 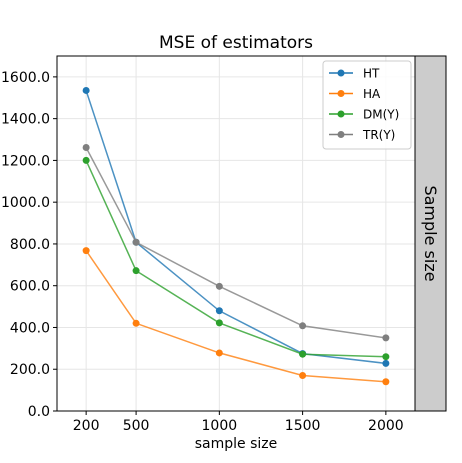 I want to click on legend-label-tr-y: TR(Y), so click(x=378, y=135).